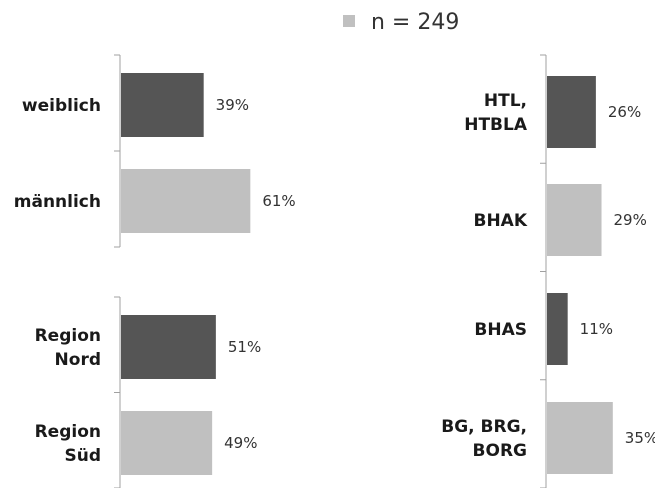  What do you see at coordinates (484, 439) in the screenshot?
I see `category-label: BG, BRG, BORG` at bounding box center [484, 439].